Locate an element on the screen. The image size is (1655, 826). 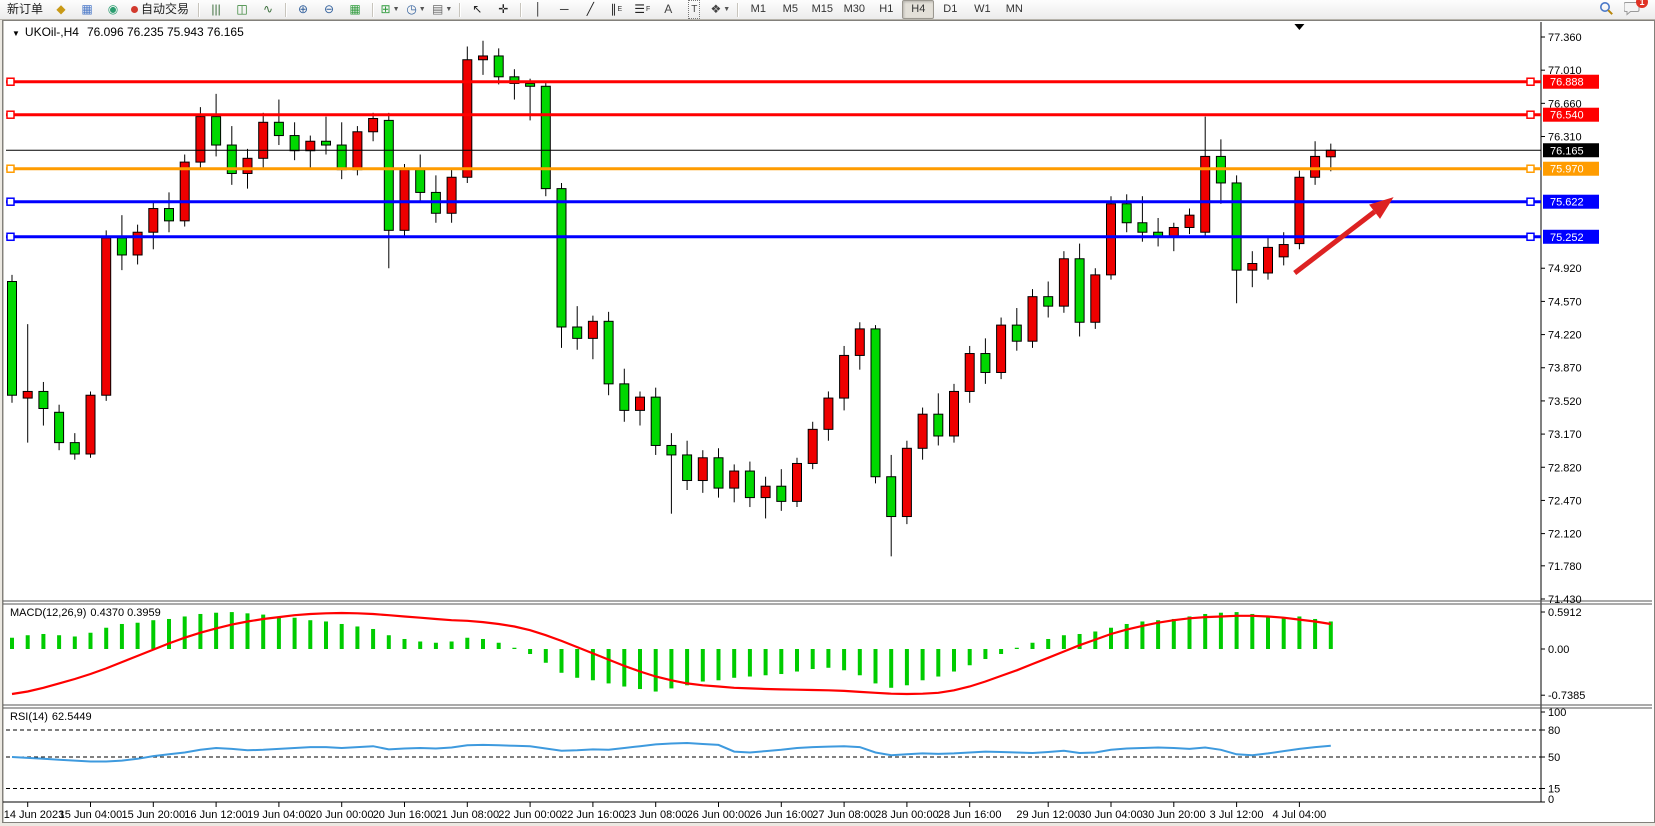
timeframe-d1: D1 is located at coordinates (950, 9).